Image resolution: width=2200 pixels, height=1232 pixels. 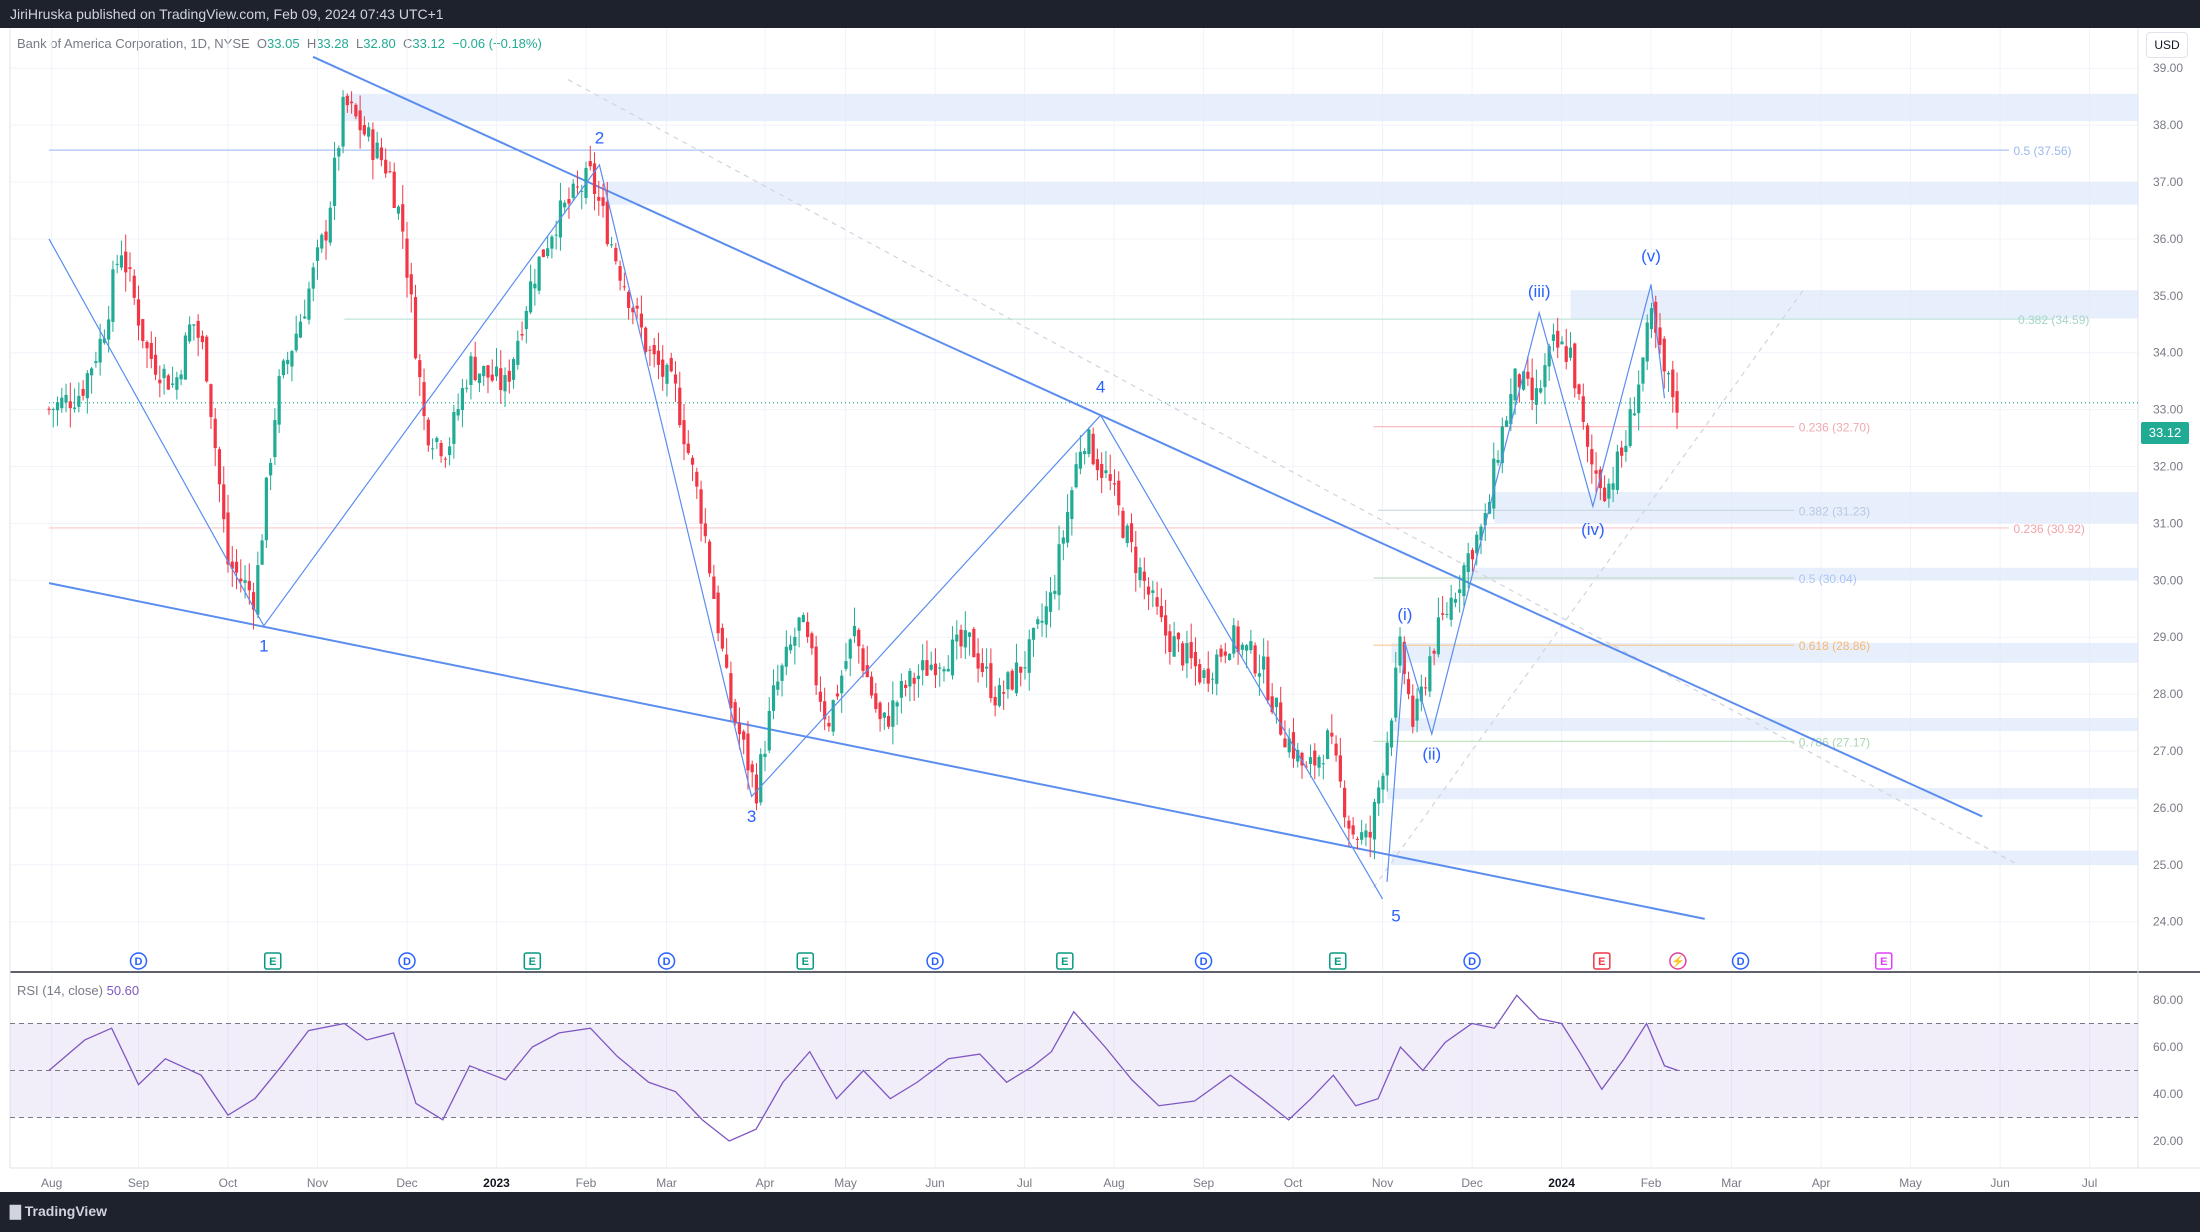 I want to click on open-value: 33.05, so click(x=283, y=43).